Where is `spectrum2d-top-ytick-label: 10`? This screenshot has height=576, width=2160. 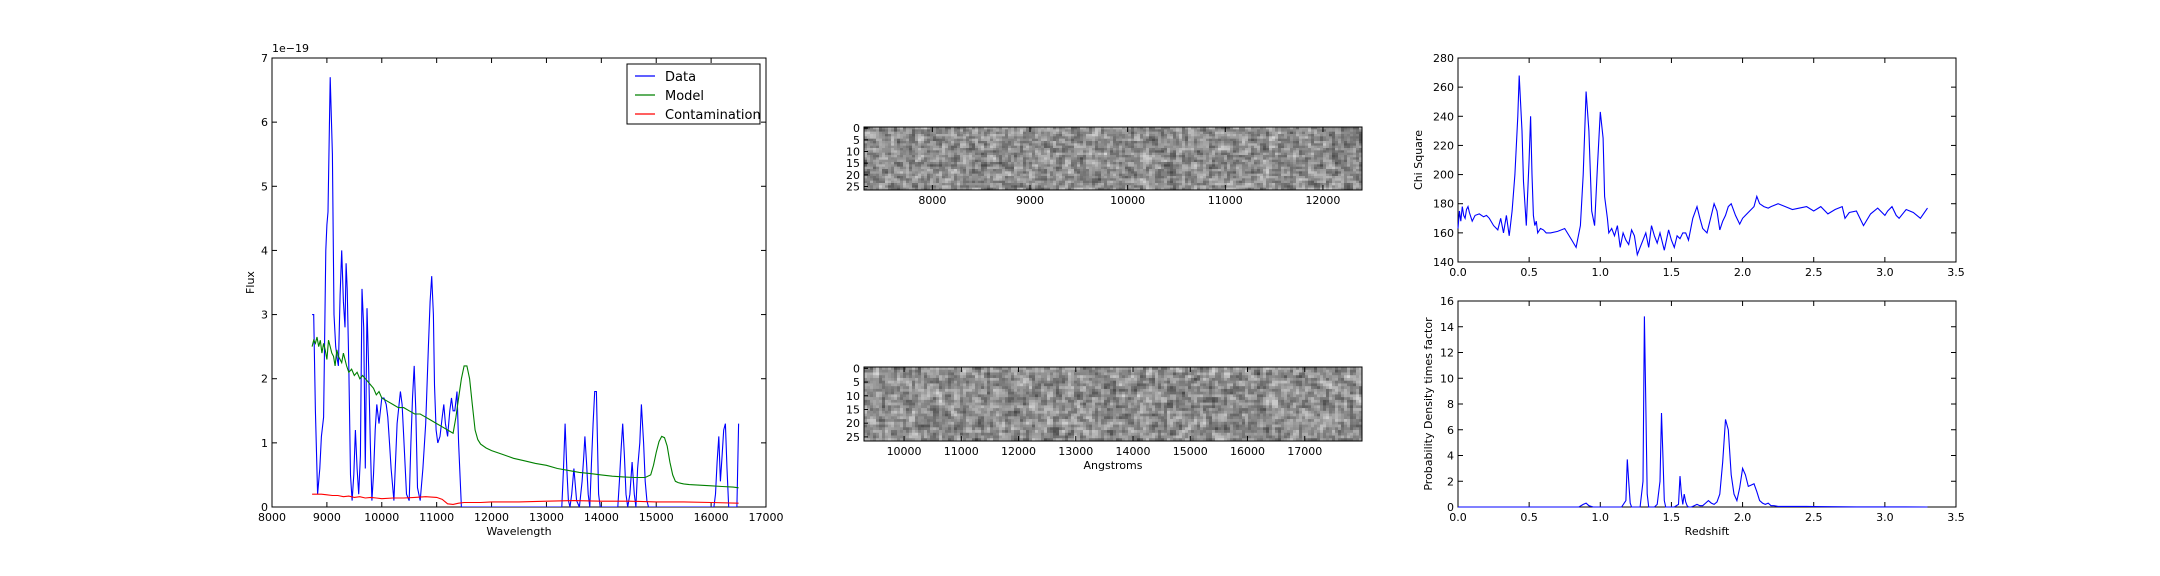 spectrum2d-top-ytick-label: 10 is located at coordinates (853, 152).